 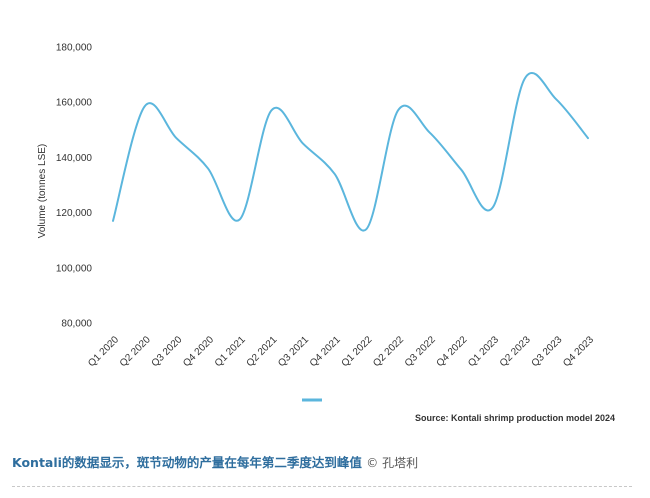 What do you see at coordinates (357, 351) in the screenshot?
I see `x-tick-label: Q1 2022` at bounding box center [357, 351].